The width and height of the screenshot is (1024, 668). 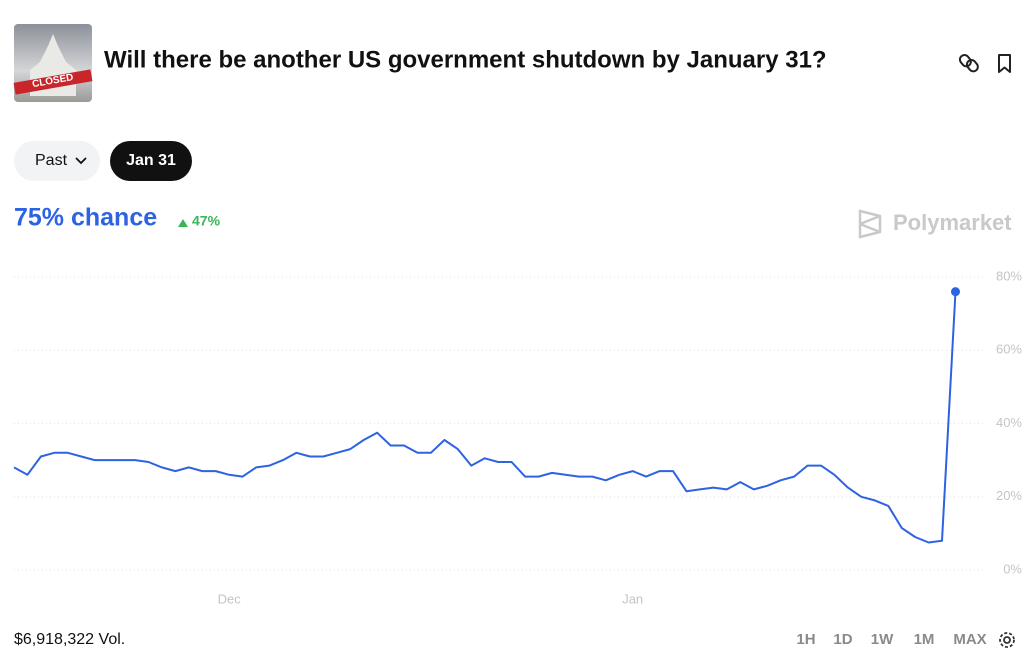 What do you see at coordinates (1012, 568) in the screenshot?
I see `y-tick-label: 0%` at bounding box center [1012, 568].